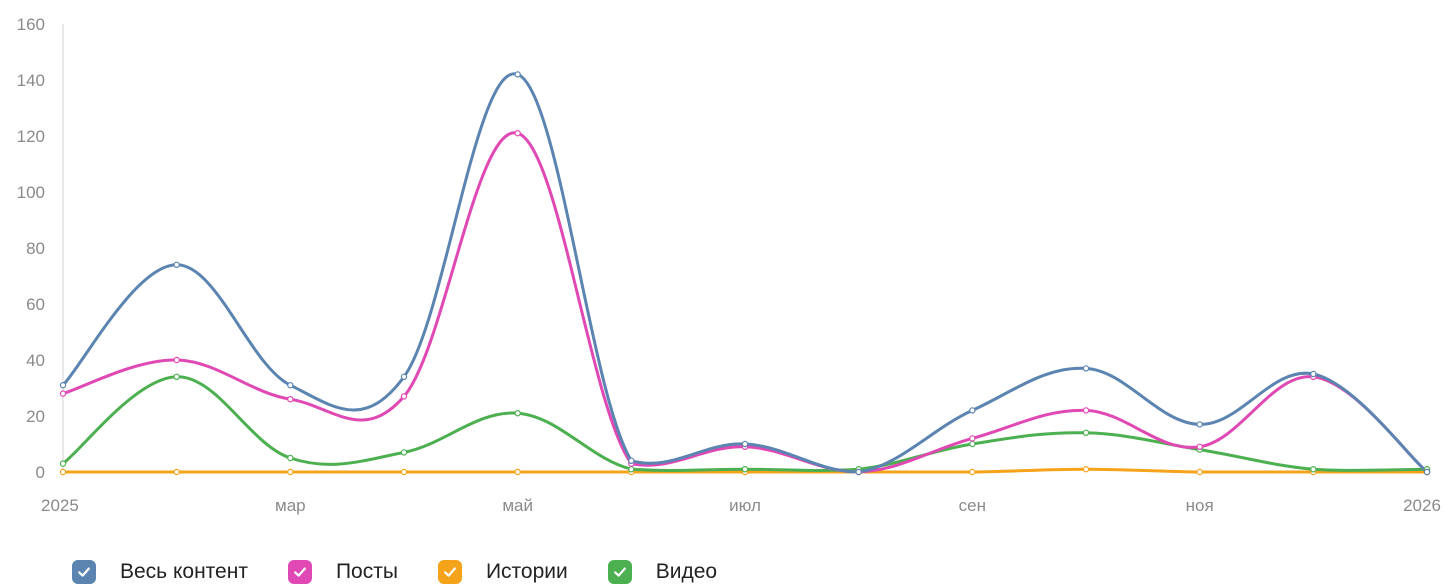 The image size is (1454, 586). Describe the element at coordinates (60, 505) in the screenshot. I see `x-tick-label: 2025` at that location.